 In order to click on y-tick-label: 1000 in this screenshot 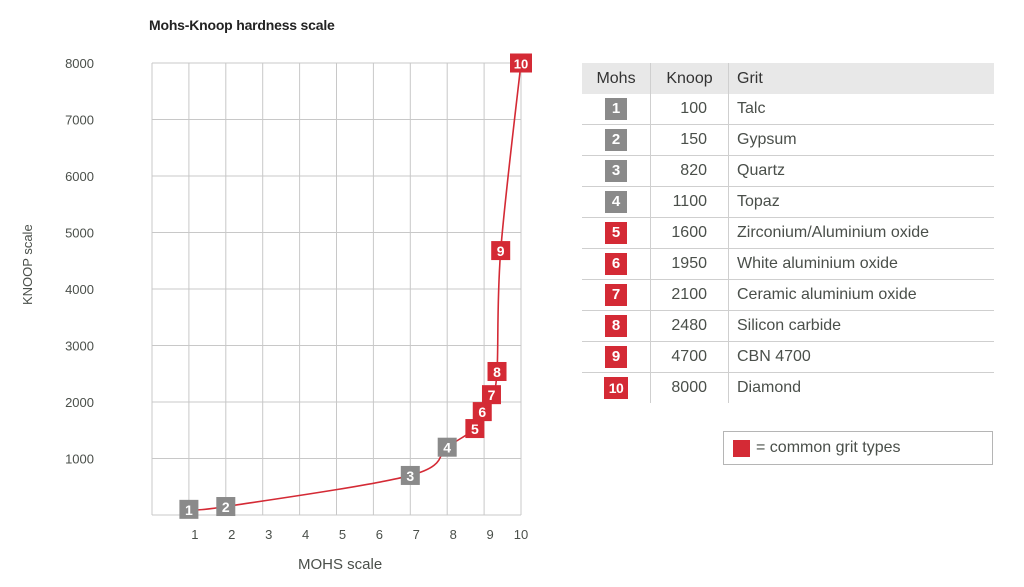, I will do `click(79, 459)`.